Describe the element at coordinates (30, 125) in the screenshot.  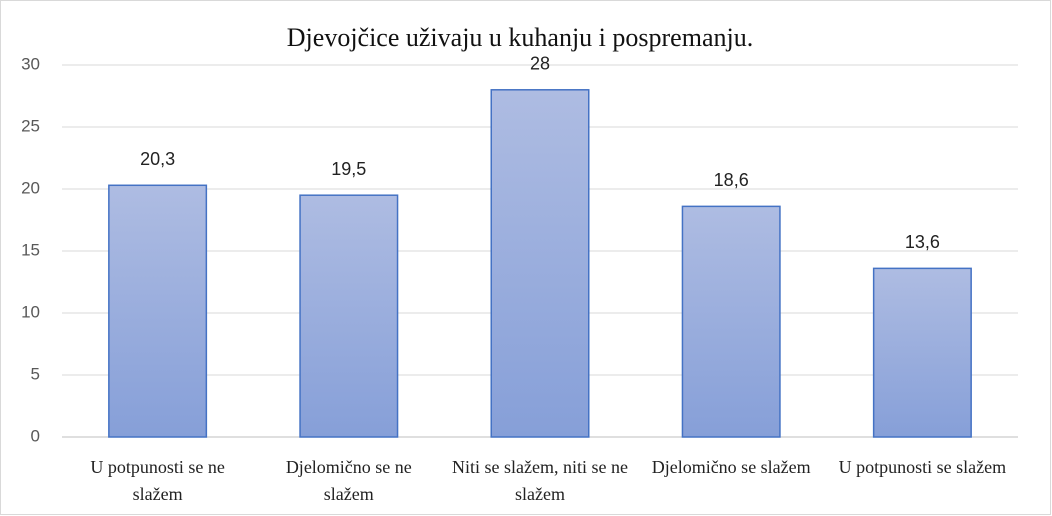
I see `y-tick-label: 25` at that location.